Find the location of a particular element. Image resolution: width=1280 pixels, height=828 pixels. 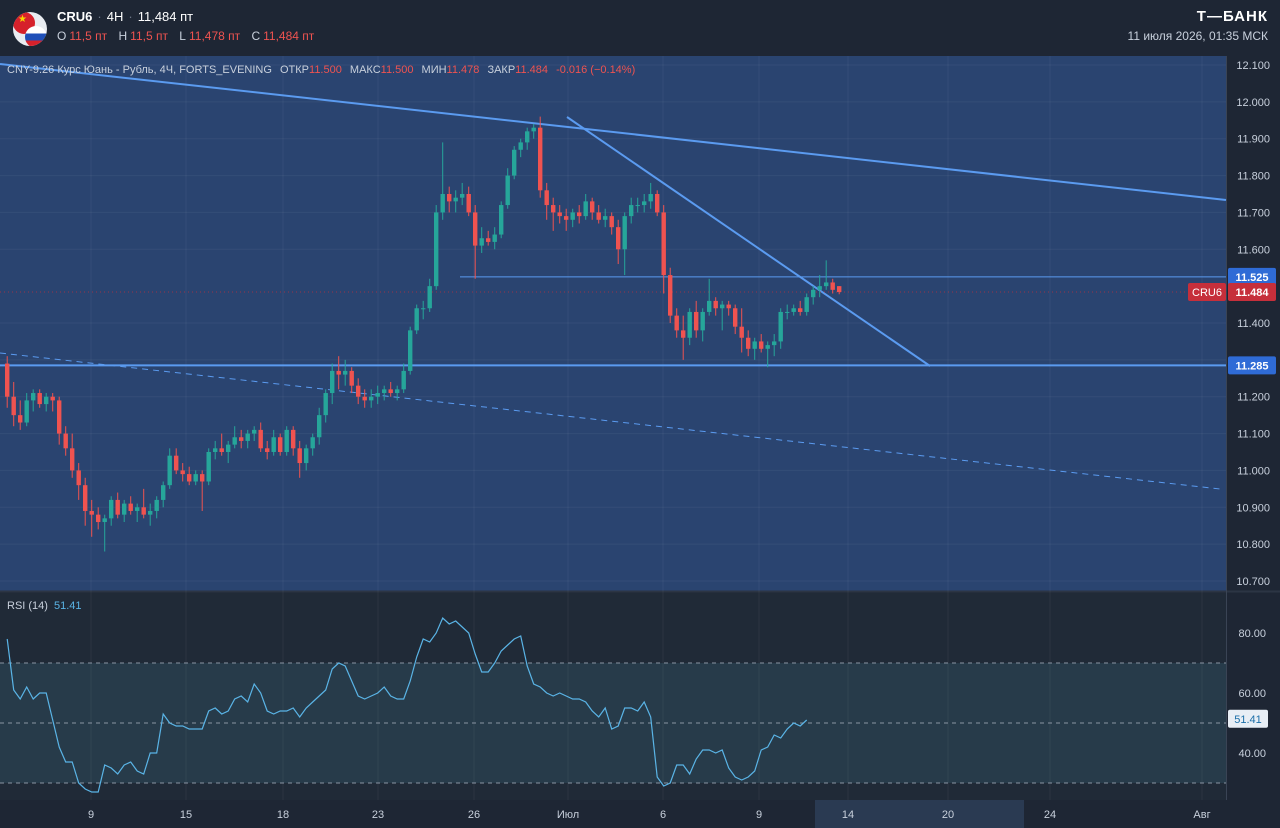

x-tick-label: 15 is located at coordinates (186, 815).